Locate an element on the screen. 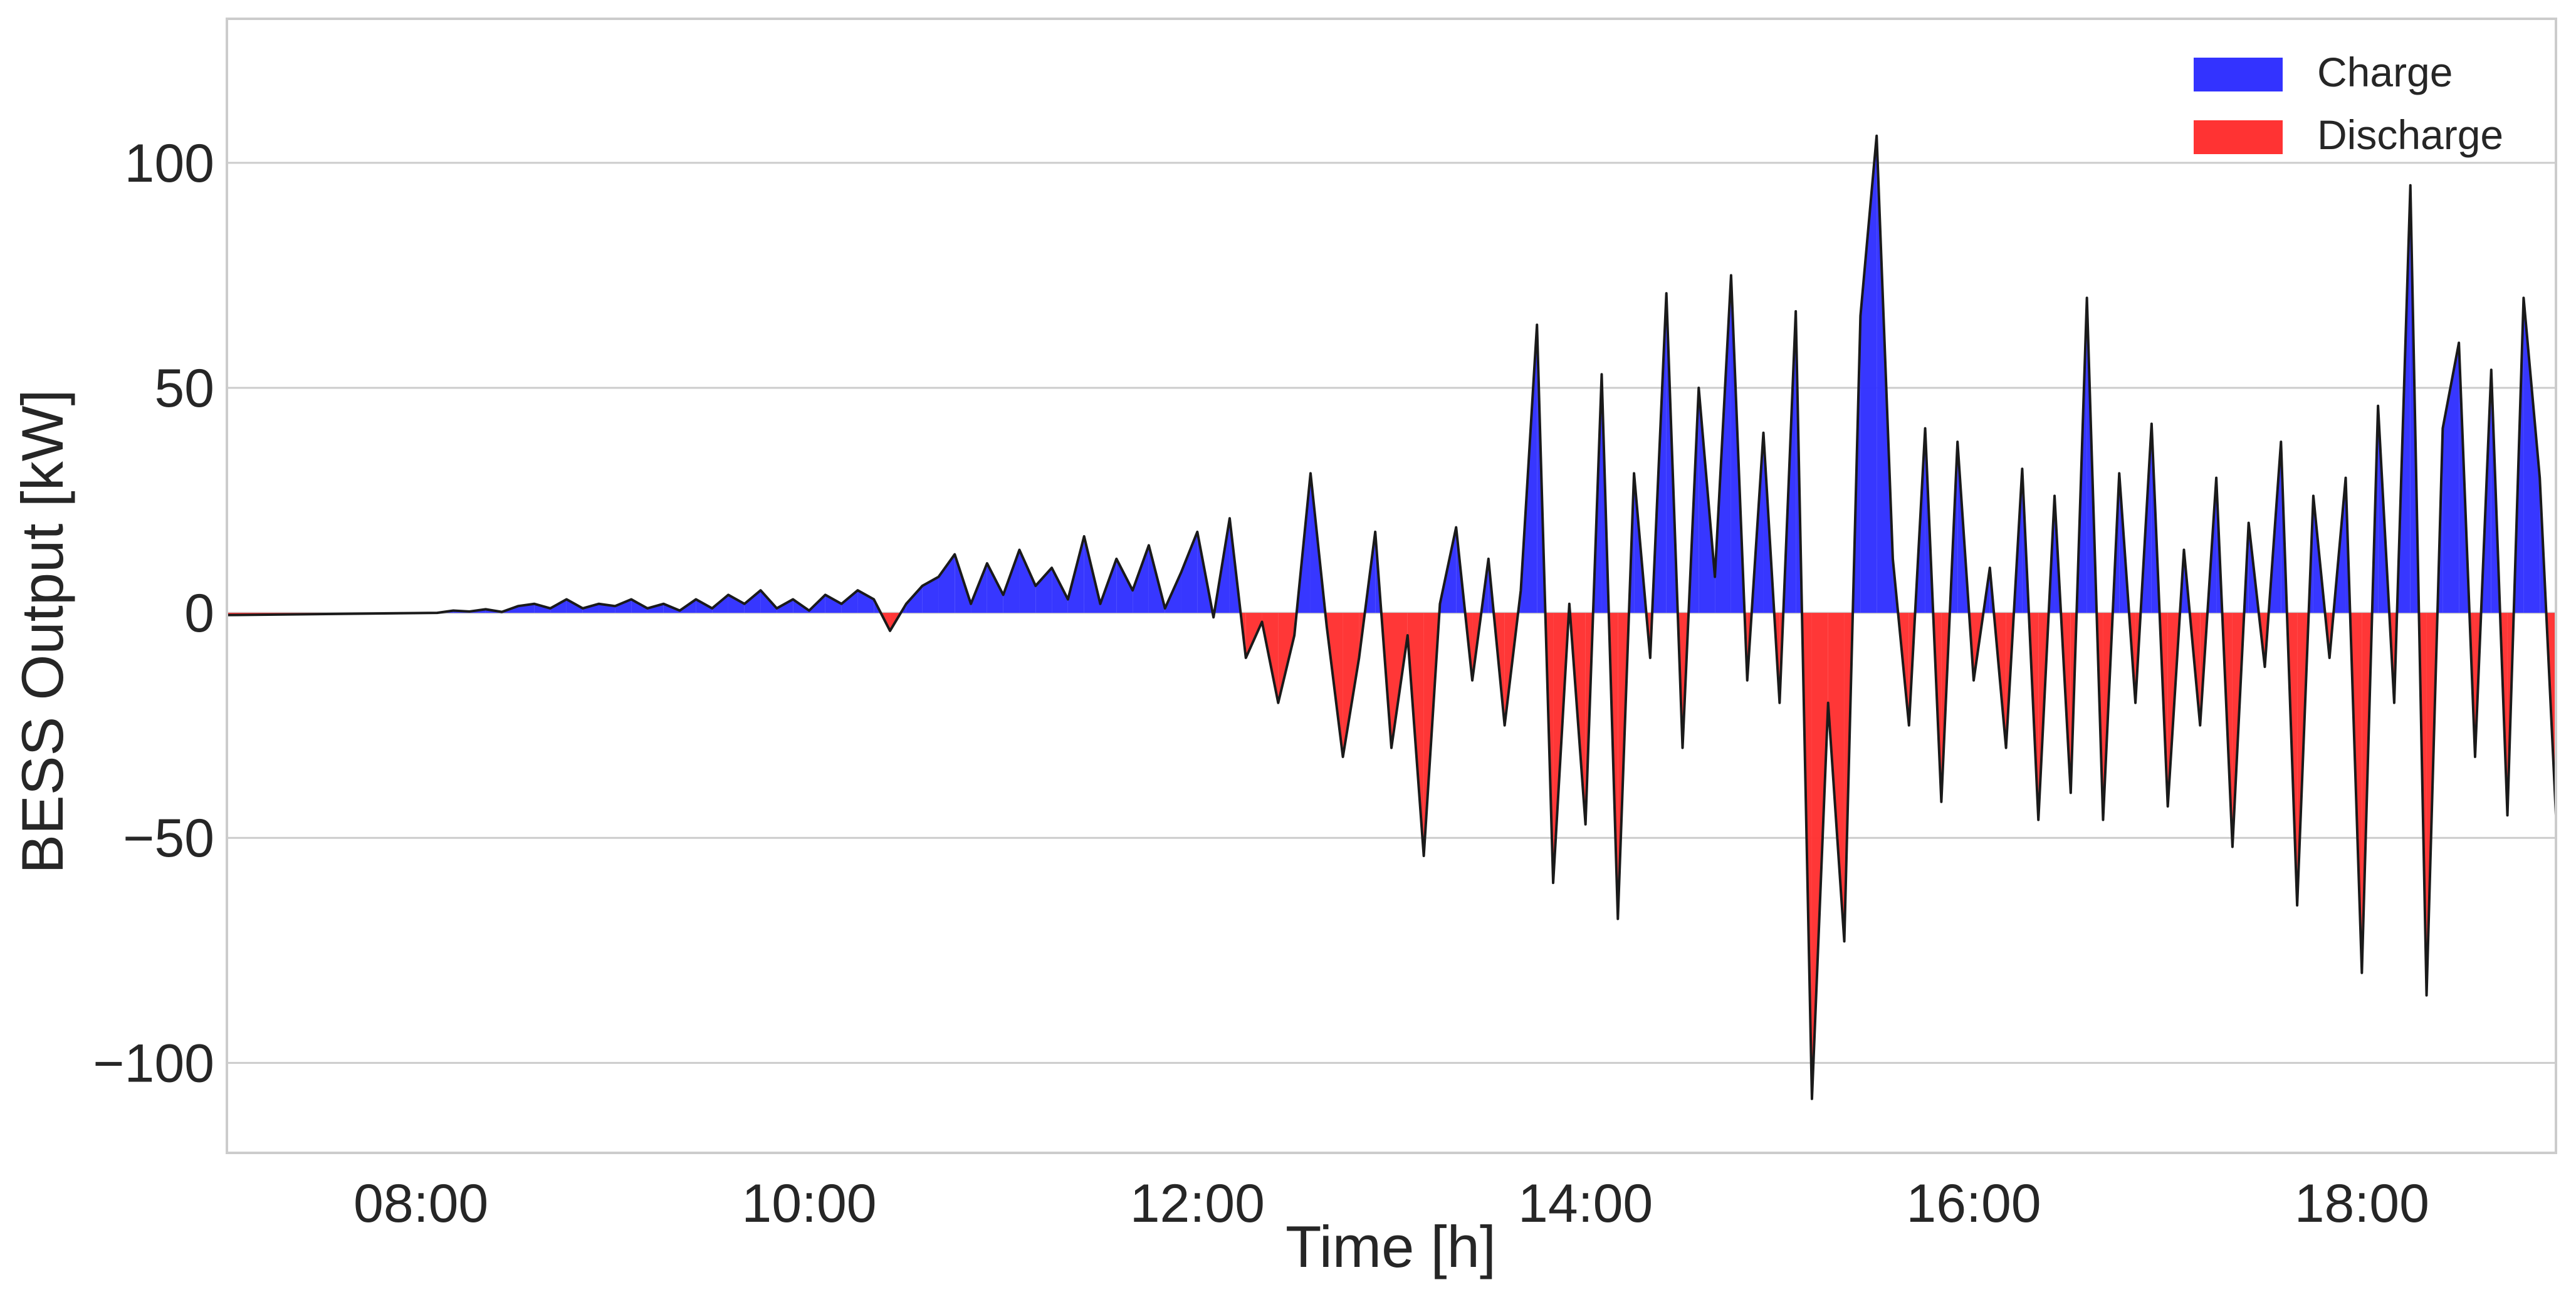  x-tick-label: 16:00 is located at coordinates (1973, 1204).